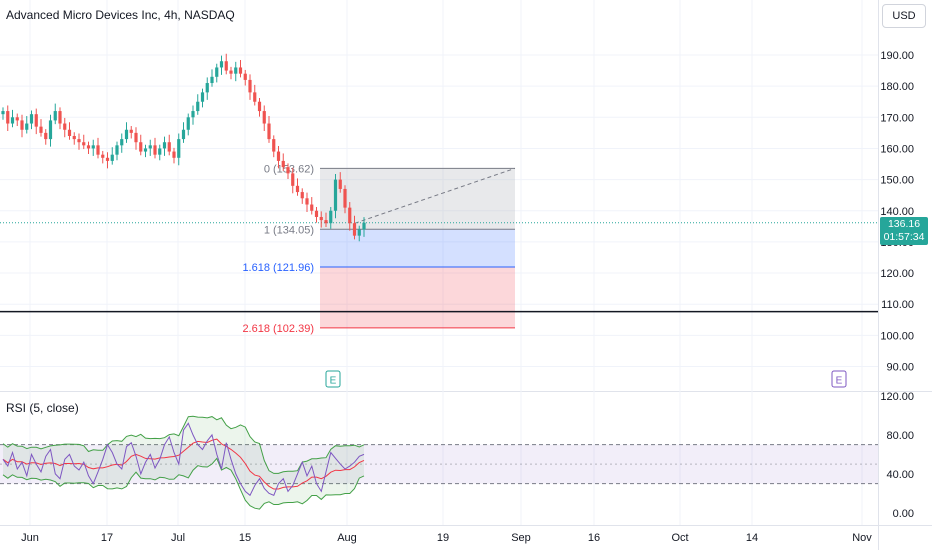 The height and width of the screenshot is (550, 932). Describe the element at coordinates (183, 444) in the screenshot. I see `rsi-bollinger-upper` at that location.